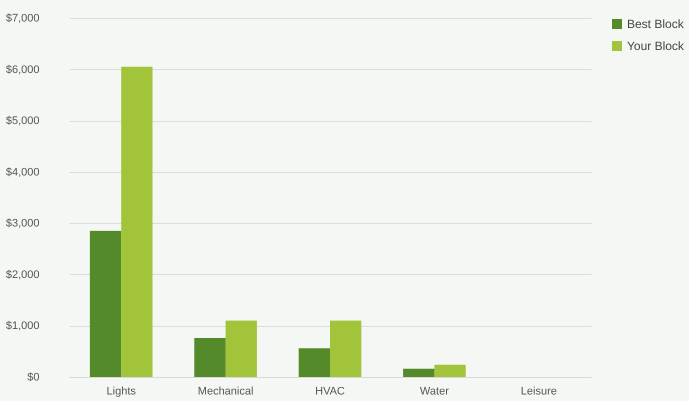 The width and height of the screenshot is (689, 401). What do you see at coordinates (23, 18) in the screenshot?
I see `y-tick-label: $7,000` at bounding box center [23, 18].